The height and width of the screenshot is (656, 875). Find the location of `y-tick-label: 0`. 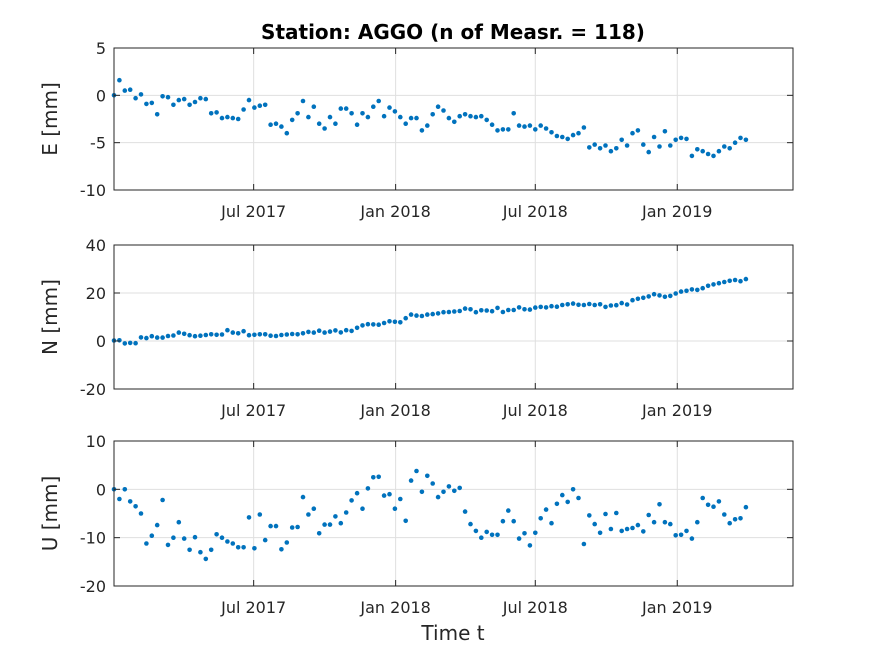

y-tick-label: 0 is located at coordinates (101, 341).